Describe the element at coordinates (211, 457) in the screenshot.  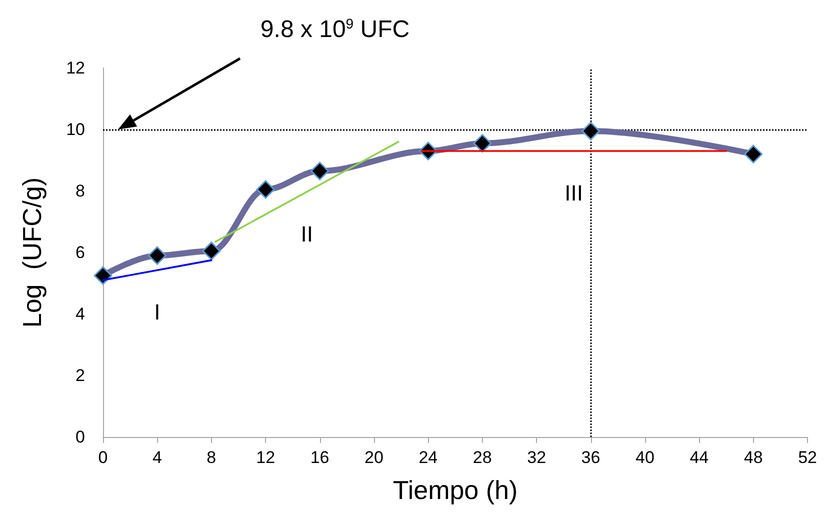
I see `x-tick-label: 8` at that location.